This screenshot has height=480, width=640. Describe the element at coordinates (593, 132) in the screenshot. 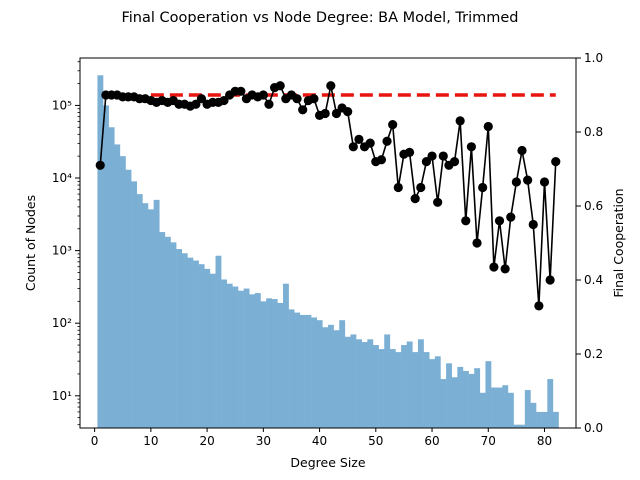

I see `y-right-tick-label: 0.8` at that location.